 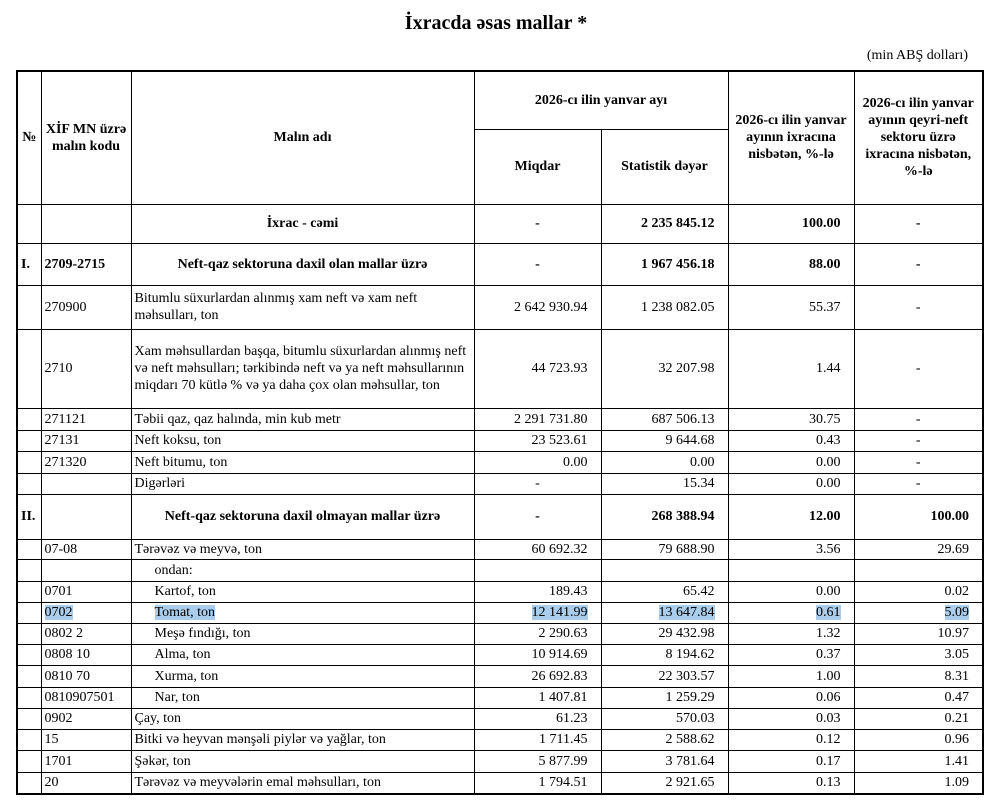 What do you see at coordinates (828, 697) in the screenshot?
I see `share-total: 0.06` at bounding box center [828, 697].